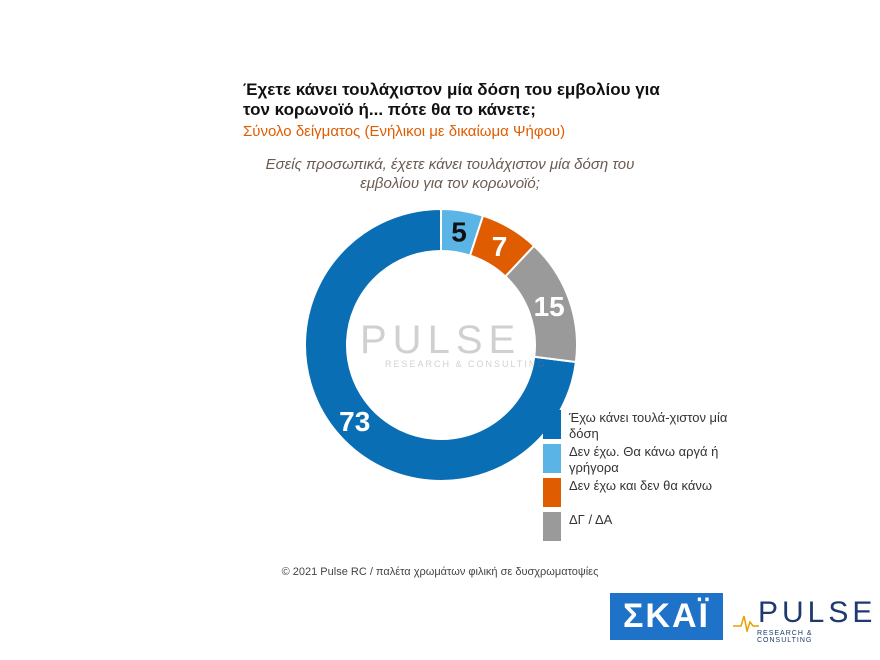  Describe the element at coordinates (549, 306) in the screenshot. I see `slice-value-label: 15` at that location.